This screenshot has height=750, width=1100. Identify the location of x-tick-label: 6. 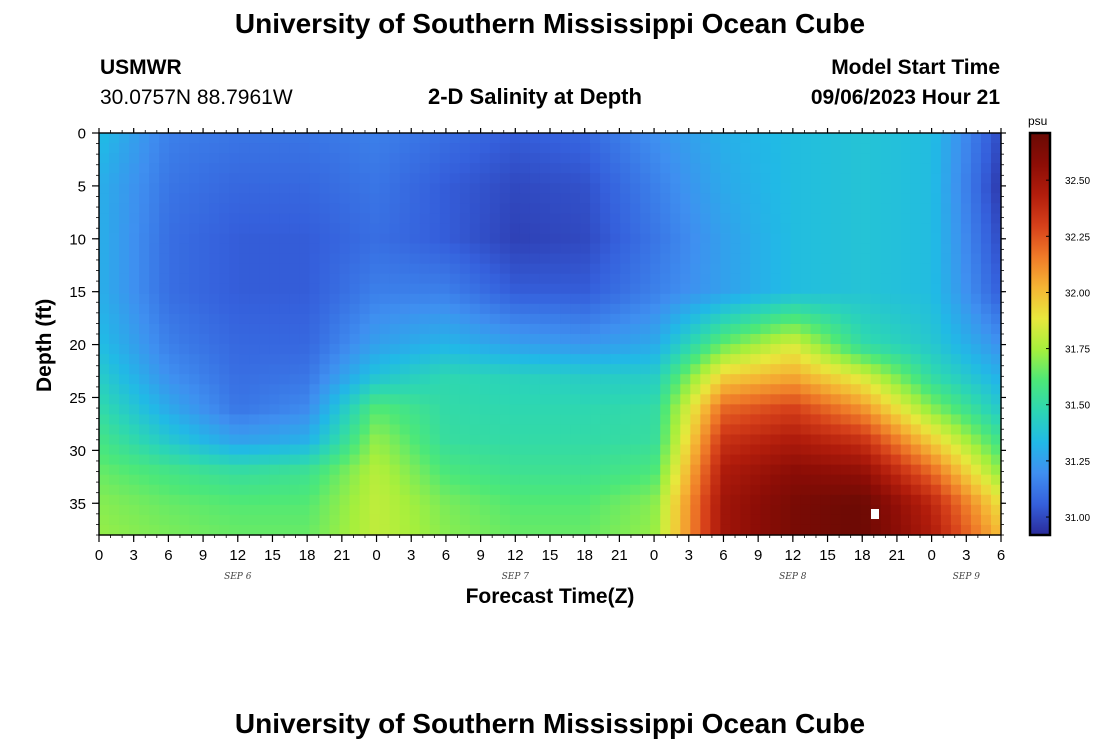
(1001, 555).